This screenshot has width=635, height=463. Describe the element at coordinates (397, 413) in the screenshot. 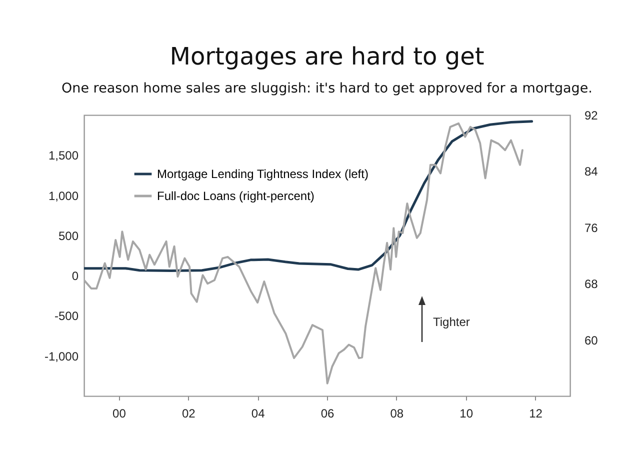

I see `x-tick-label: 08` at that location.